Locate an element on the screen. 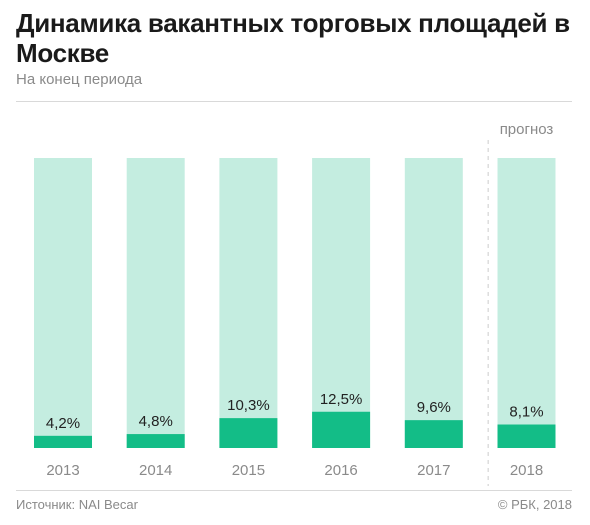  bar-group-2015: 10,3% 2015 is located at coordinates (248, 318).